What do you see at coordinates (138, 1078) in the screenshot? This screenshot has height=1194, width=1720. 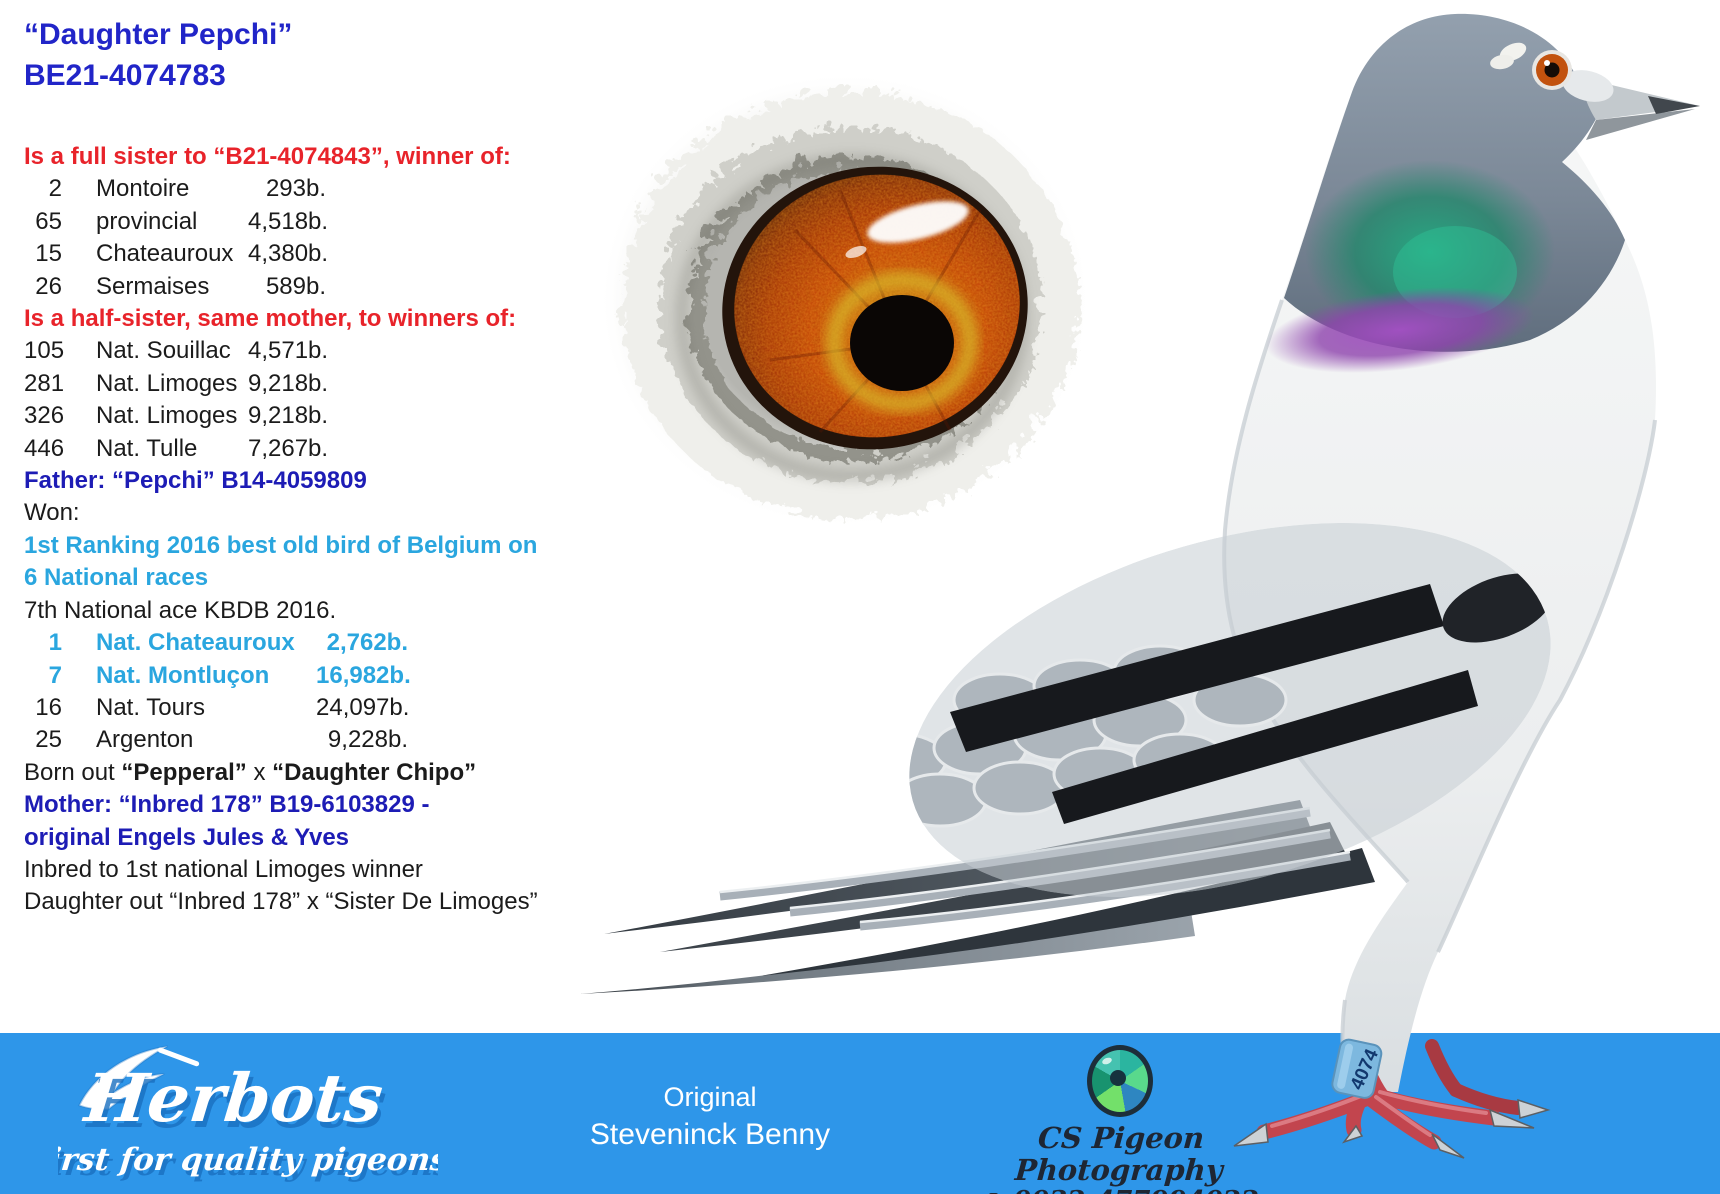 I see `feather-icon` at bounding box center [138, 1078].